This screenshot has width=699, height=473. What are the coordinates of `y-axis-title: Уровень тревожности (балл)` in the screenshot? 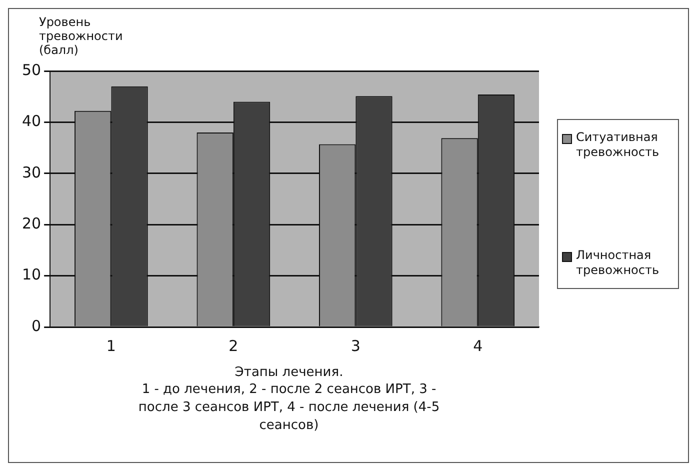 It's located at (81, 36).